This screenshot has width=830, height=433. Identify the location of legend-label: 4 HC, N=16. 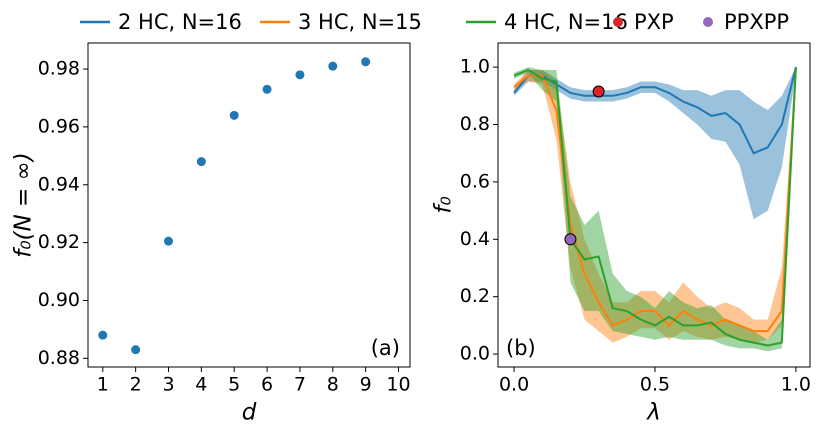
(566, 22).